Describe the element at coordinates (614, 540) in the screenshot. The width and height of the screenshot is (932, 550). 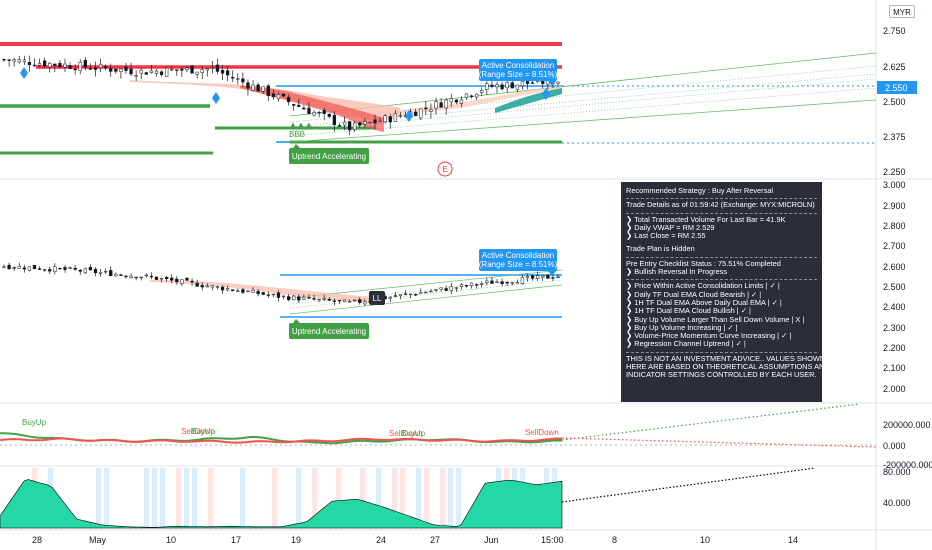
I see `time-tick: 8` at that location.